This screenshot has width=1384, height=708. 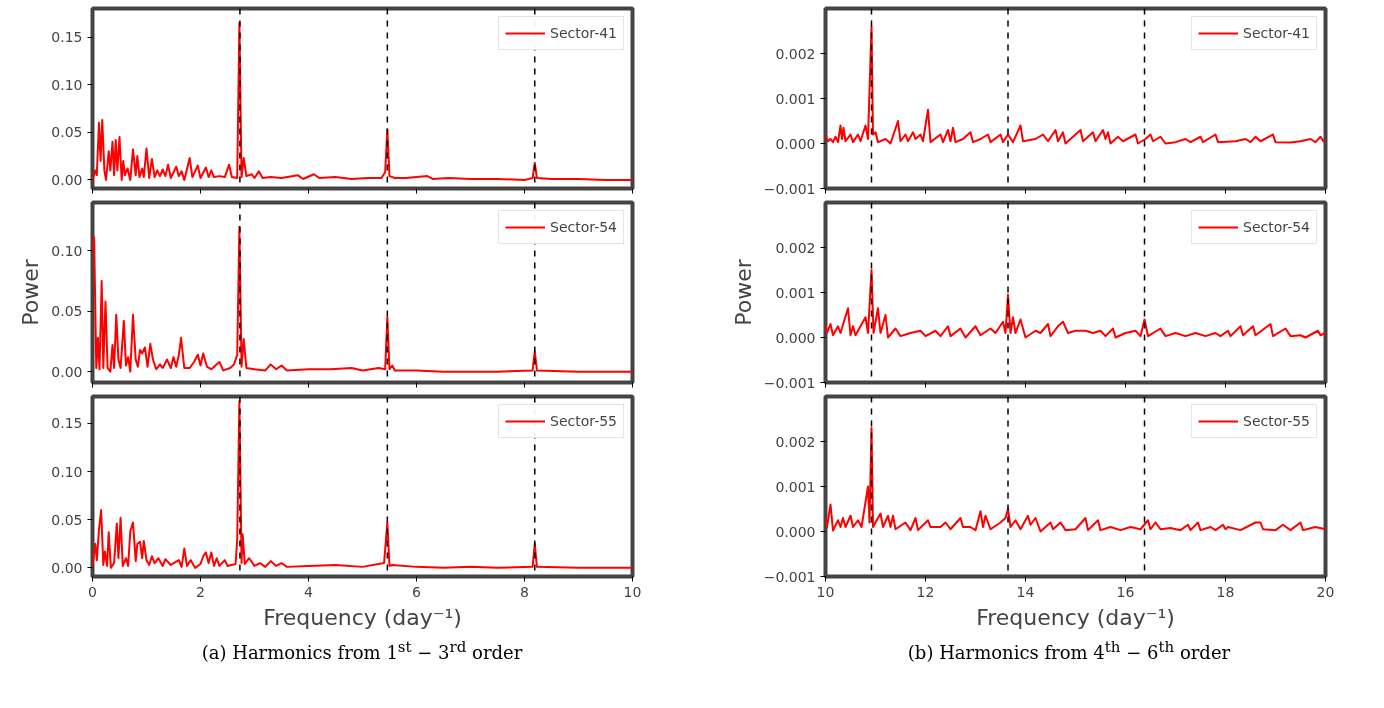 What do you see at coordinates (1069, 651) in the screenshot?
I see `text: (b) Harmonics from 4$^{th}$ − 6$^{th}$ order` at bounding box center [1069, 651].